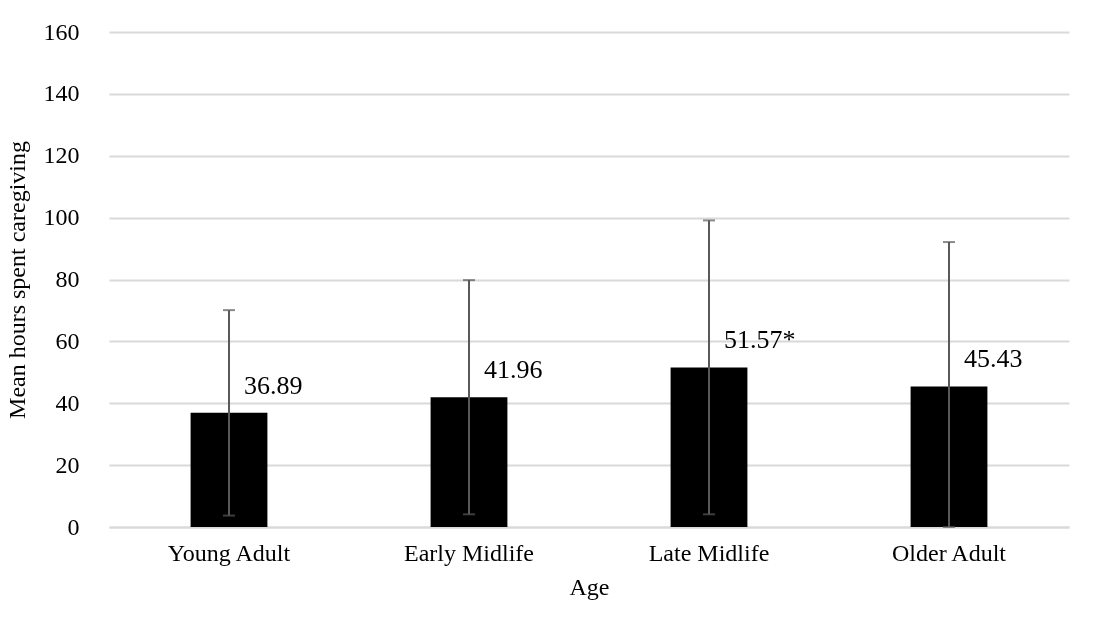 The image size is (1119, 620). Describe the element at coordinates (993, 359) in the screenshot. I see `data-label: 45.43` at that location.